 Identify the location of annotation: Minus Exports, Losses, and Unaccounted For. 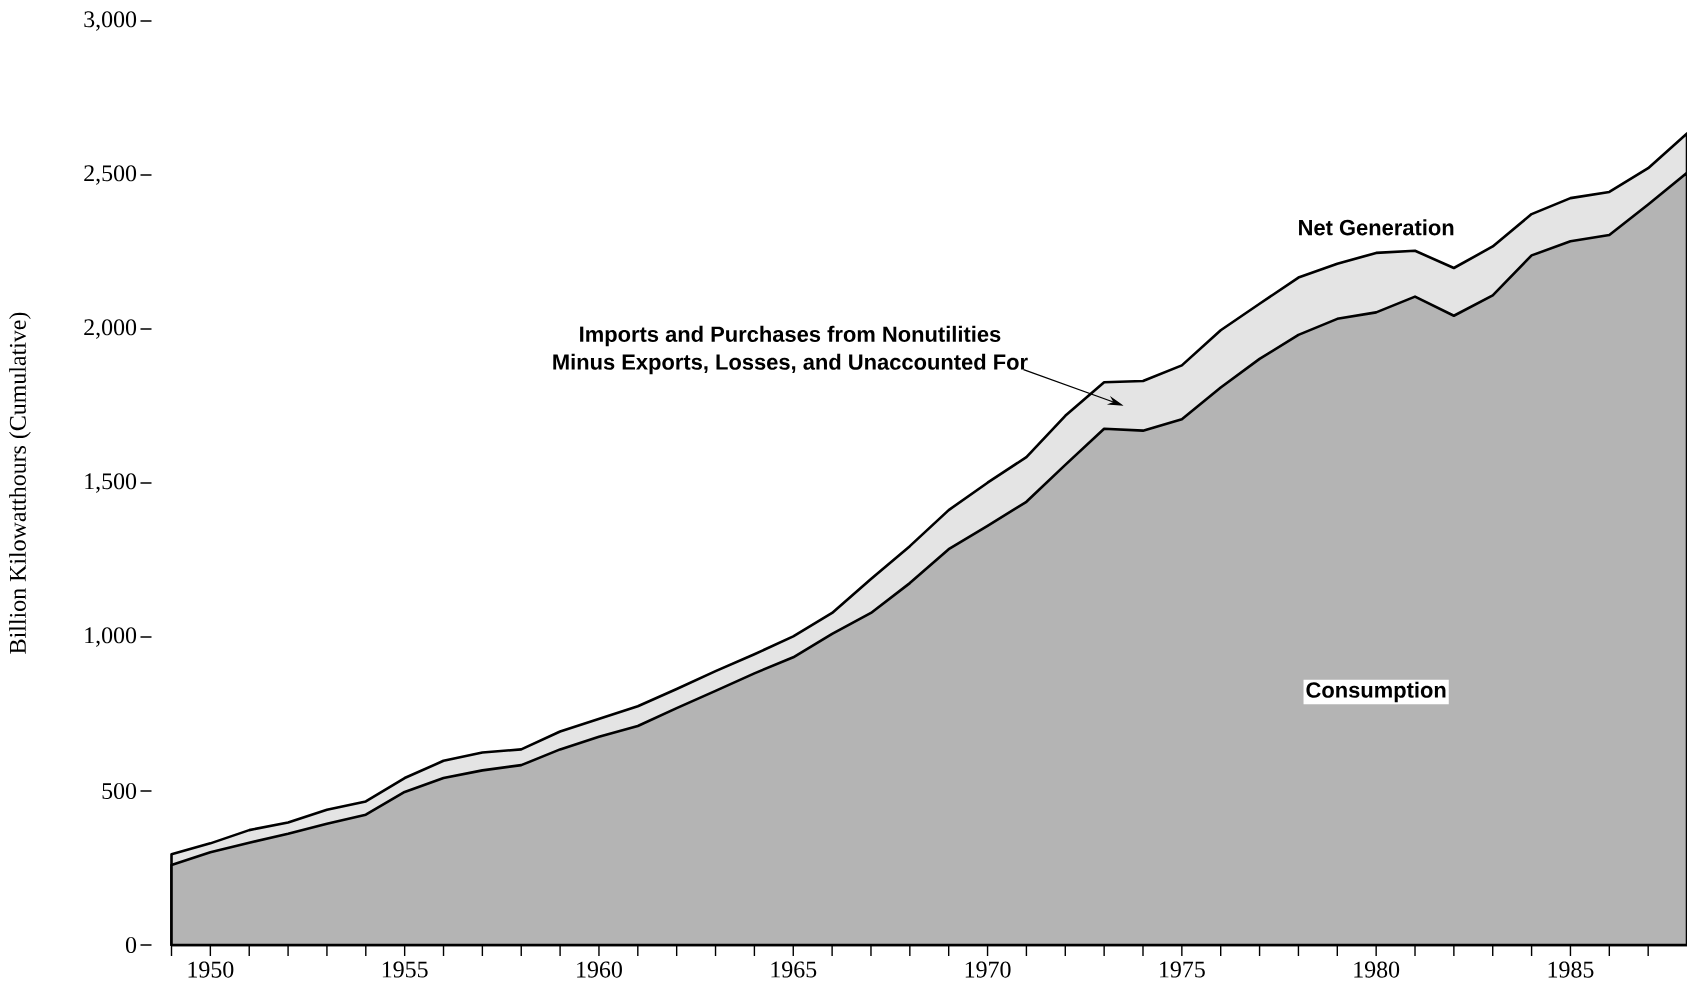
(790, 364).